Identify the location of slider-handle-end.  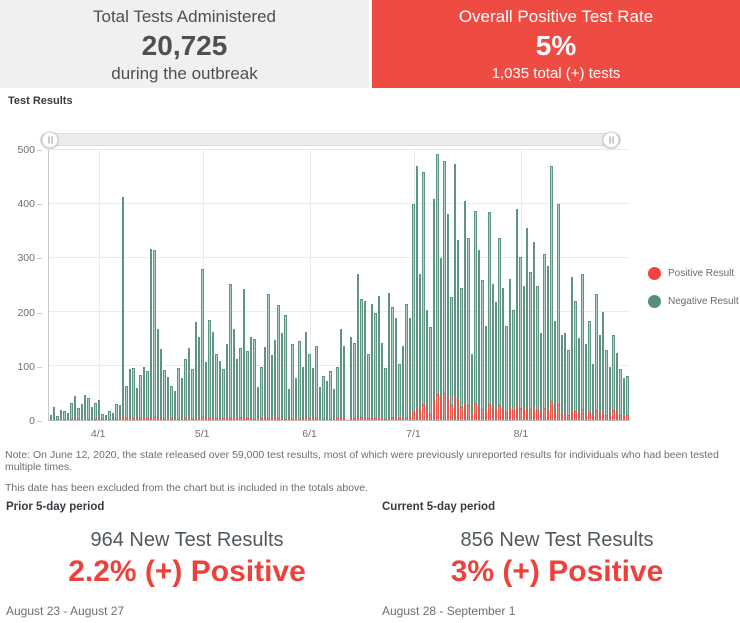
(611, 139).